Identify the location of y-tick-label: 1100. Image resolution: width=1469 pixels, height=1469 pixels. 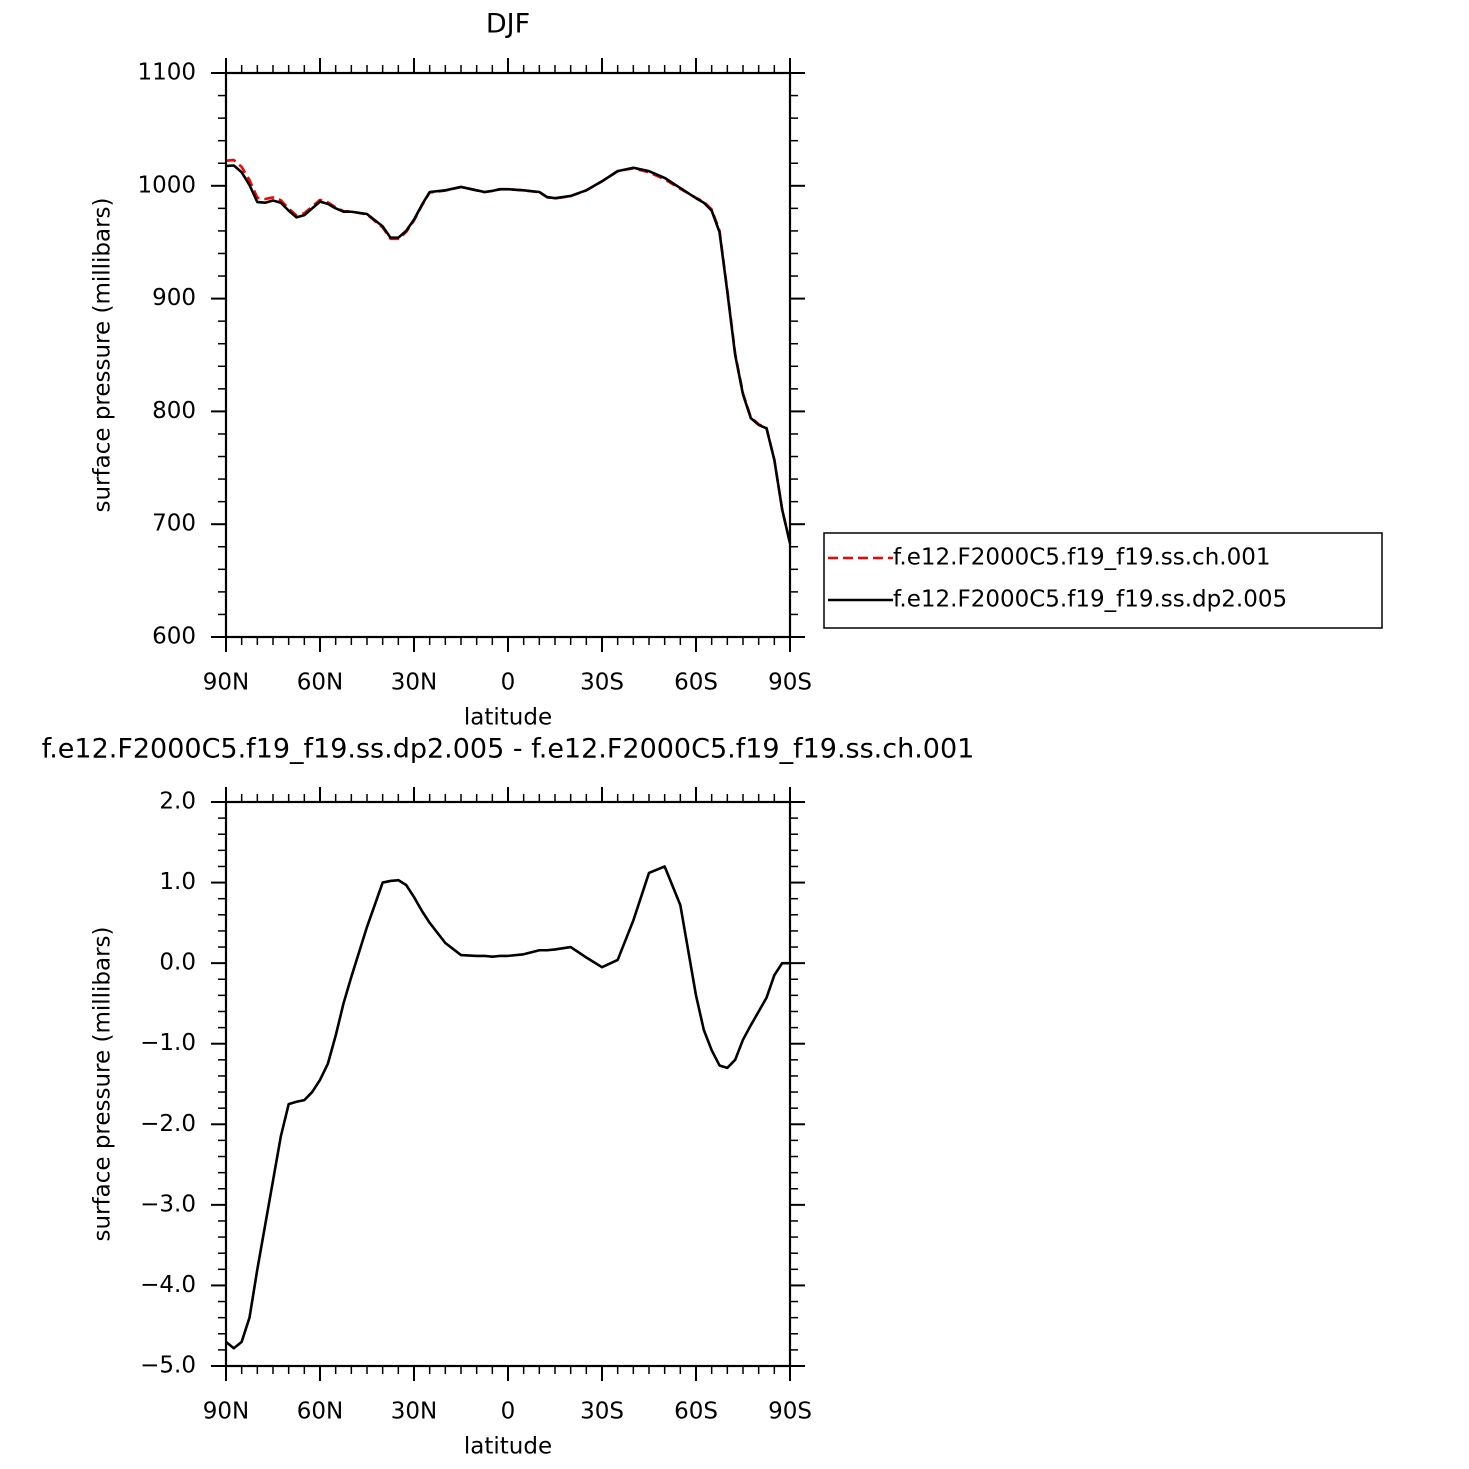
(166, 73).